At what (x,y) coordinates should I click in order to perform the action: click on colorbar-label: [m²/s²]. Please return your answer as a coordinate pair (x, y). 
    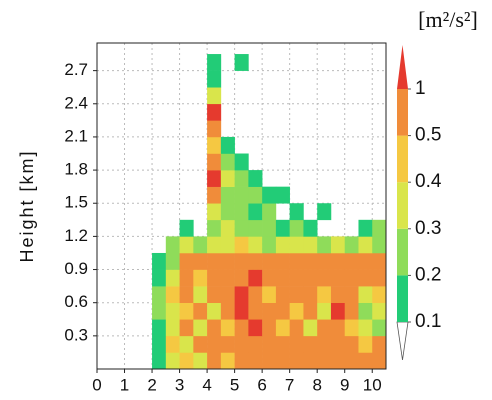
    Looking at the image, I should click on (448, 19).